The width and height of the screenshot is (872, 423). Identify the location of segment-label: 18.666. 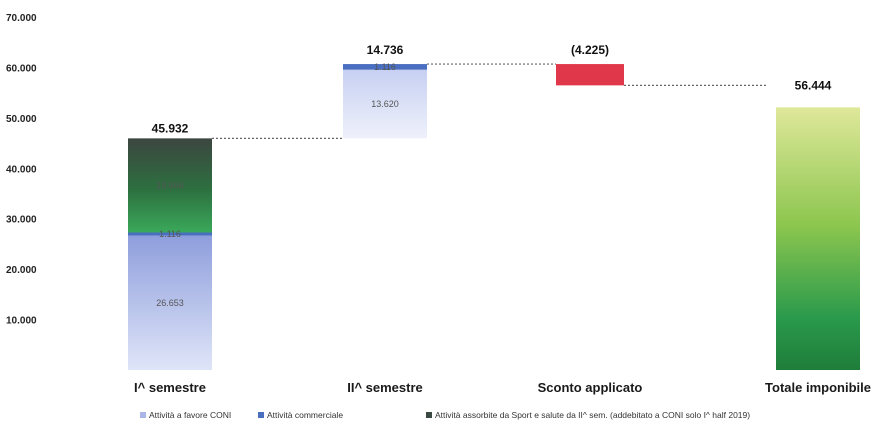
(170, 185).